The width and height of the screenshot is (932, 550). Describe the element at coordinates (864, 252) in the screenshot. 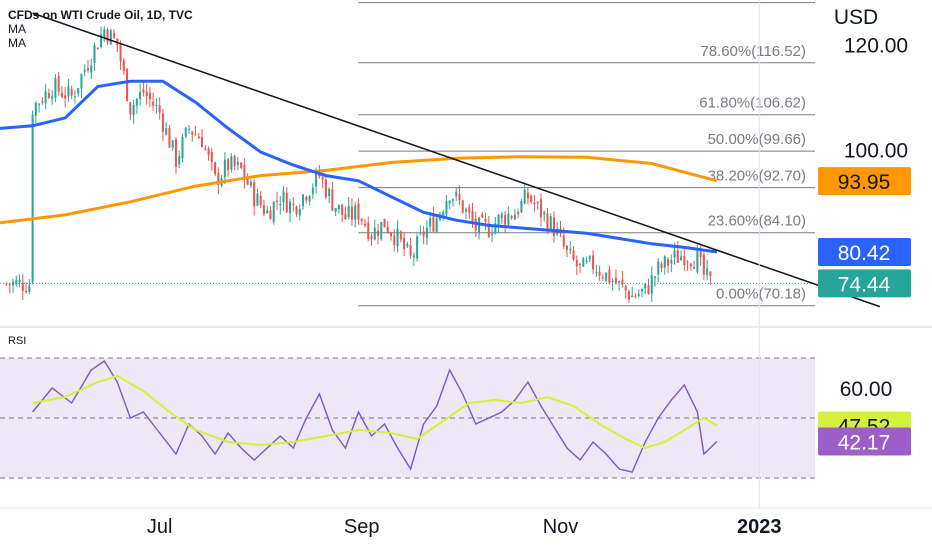

I see `price-tag: 80.42` at that location.